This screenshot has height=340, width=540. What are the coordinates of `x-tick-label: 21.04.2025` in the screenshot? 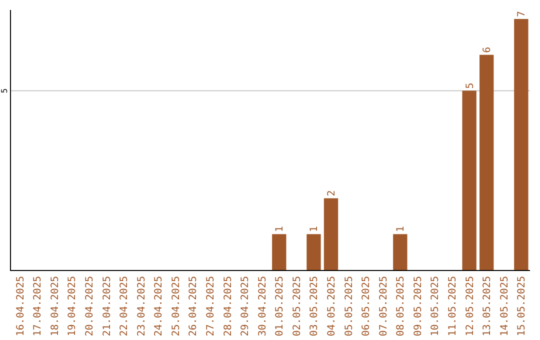 It's located at (107, 306).